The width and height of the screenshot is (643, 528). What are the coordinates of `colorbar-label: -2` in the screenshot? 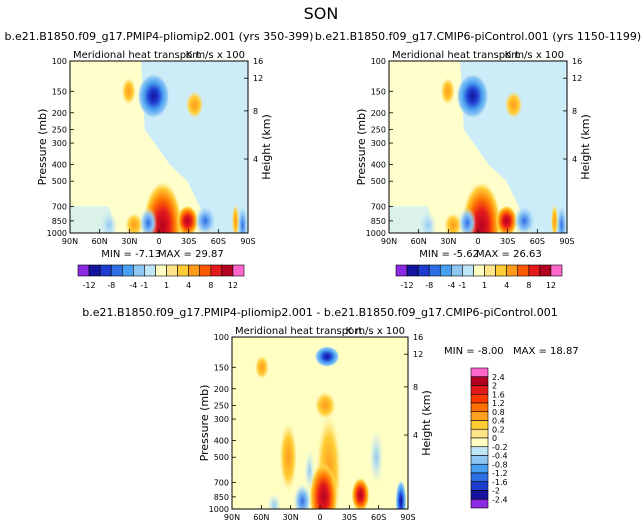 It's located at (496, 491).